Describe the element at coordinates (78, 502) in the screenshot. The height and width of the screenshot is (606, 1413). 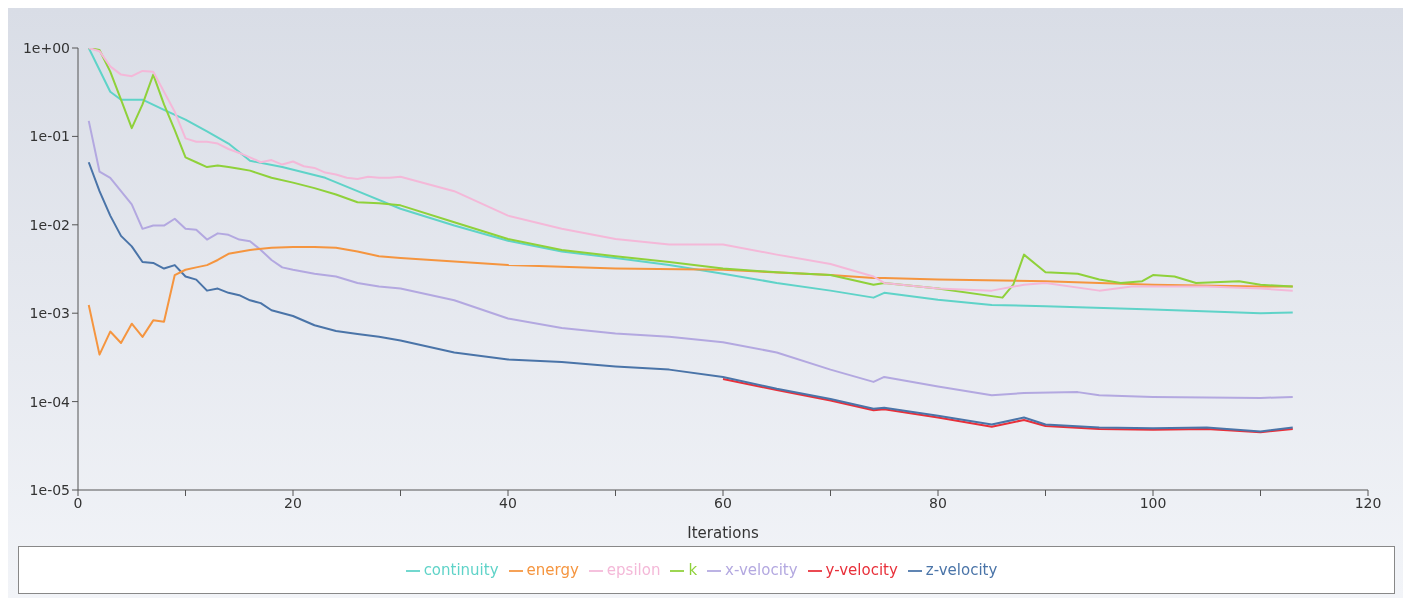
I see `x-tick-label: 0` at that location.